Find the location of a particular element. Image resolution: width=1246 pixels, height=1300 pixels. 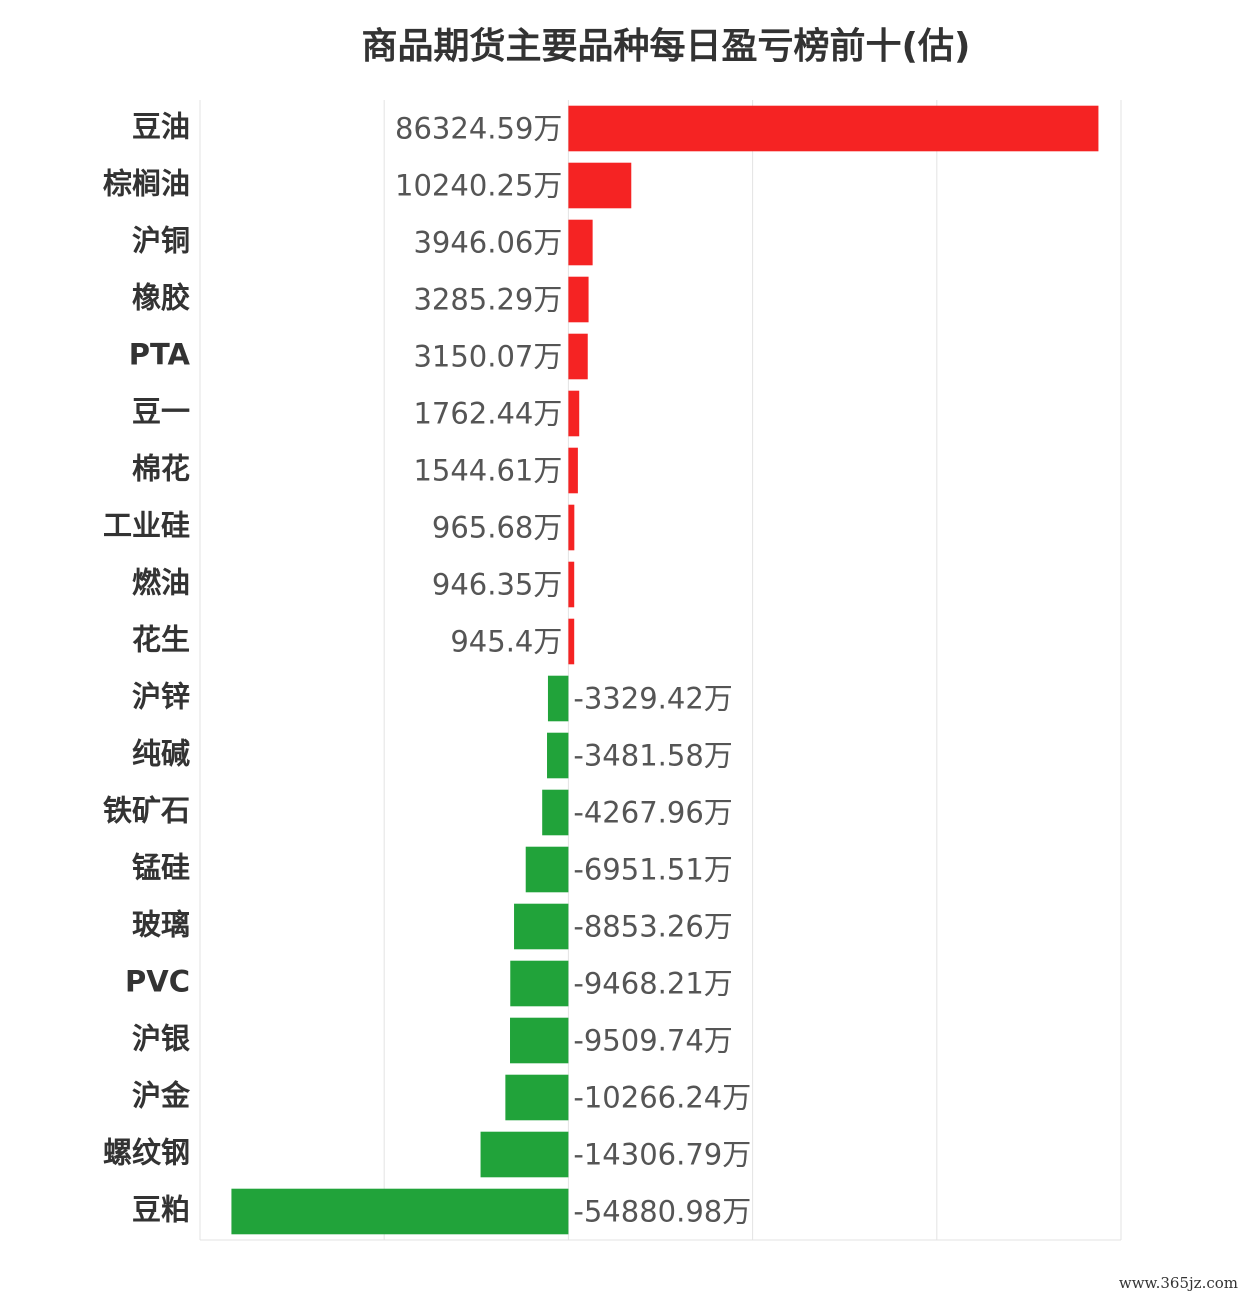

category-label: PTA is located at coordinates (160, 355).